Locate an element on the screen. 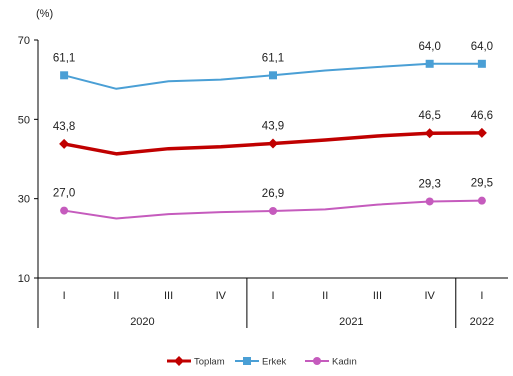  legend-marker-kad-n is located at coordinates (317, 361).